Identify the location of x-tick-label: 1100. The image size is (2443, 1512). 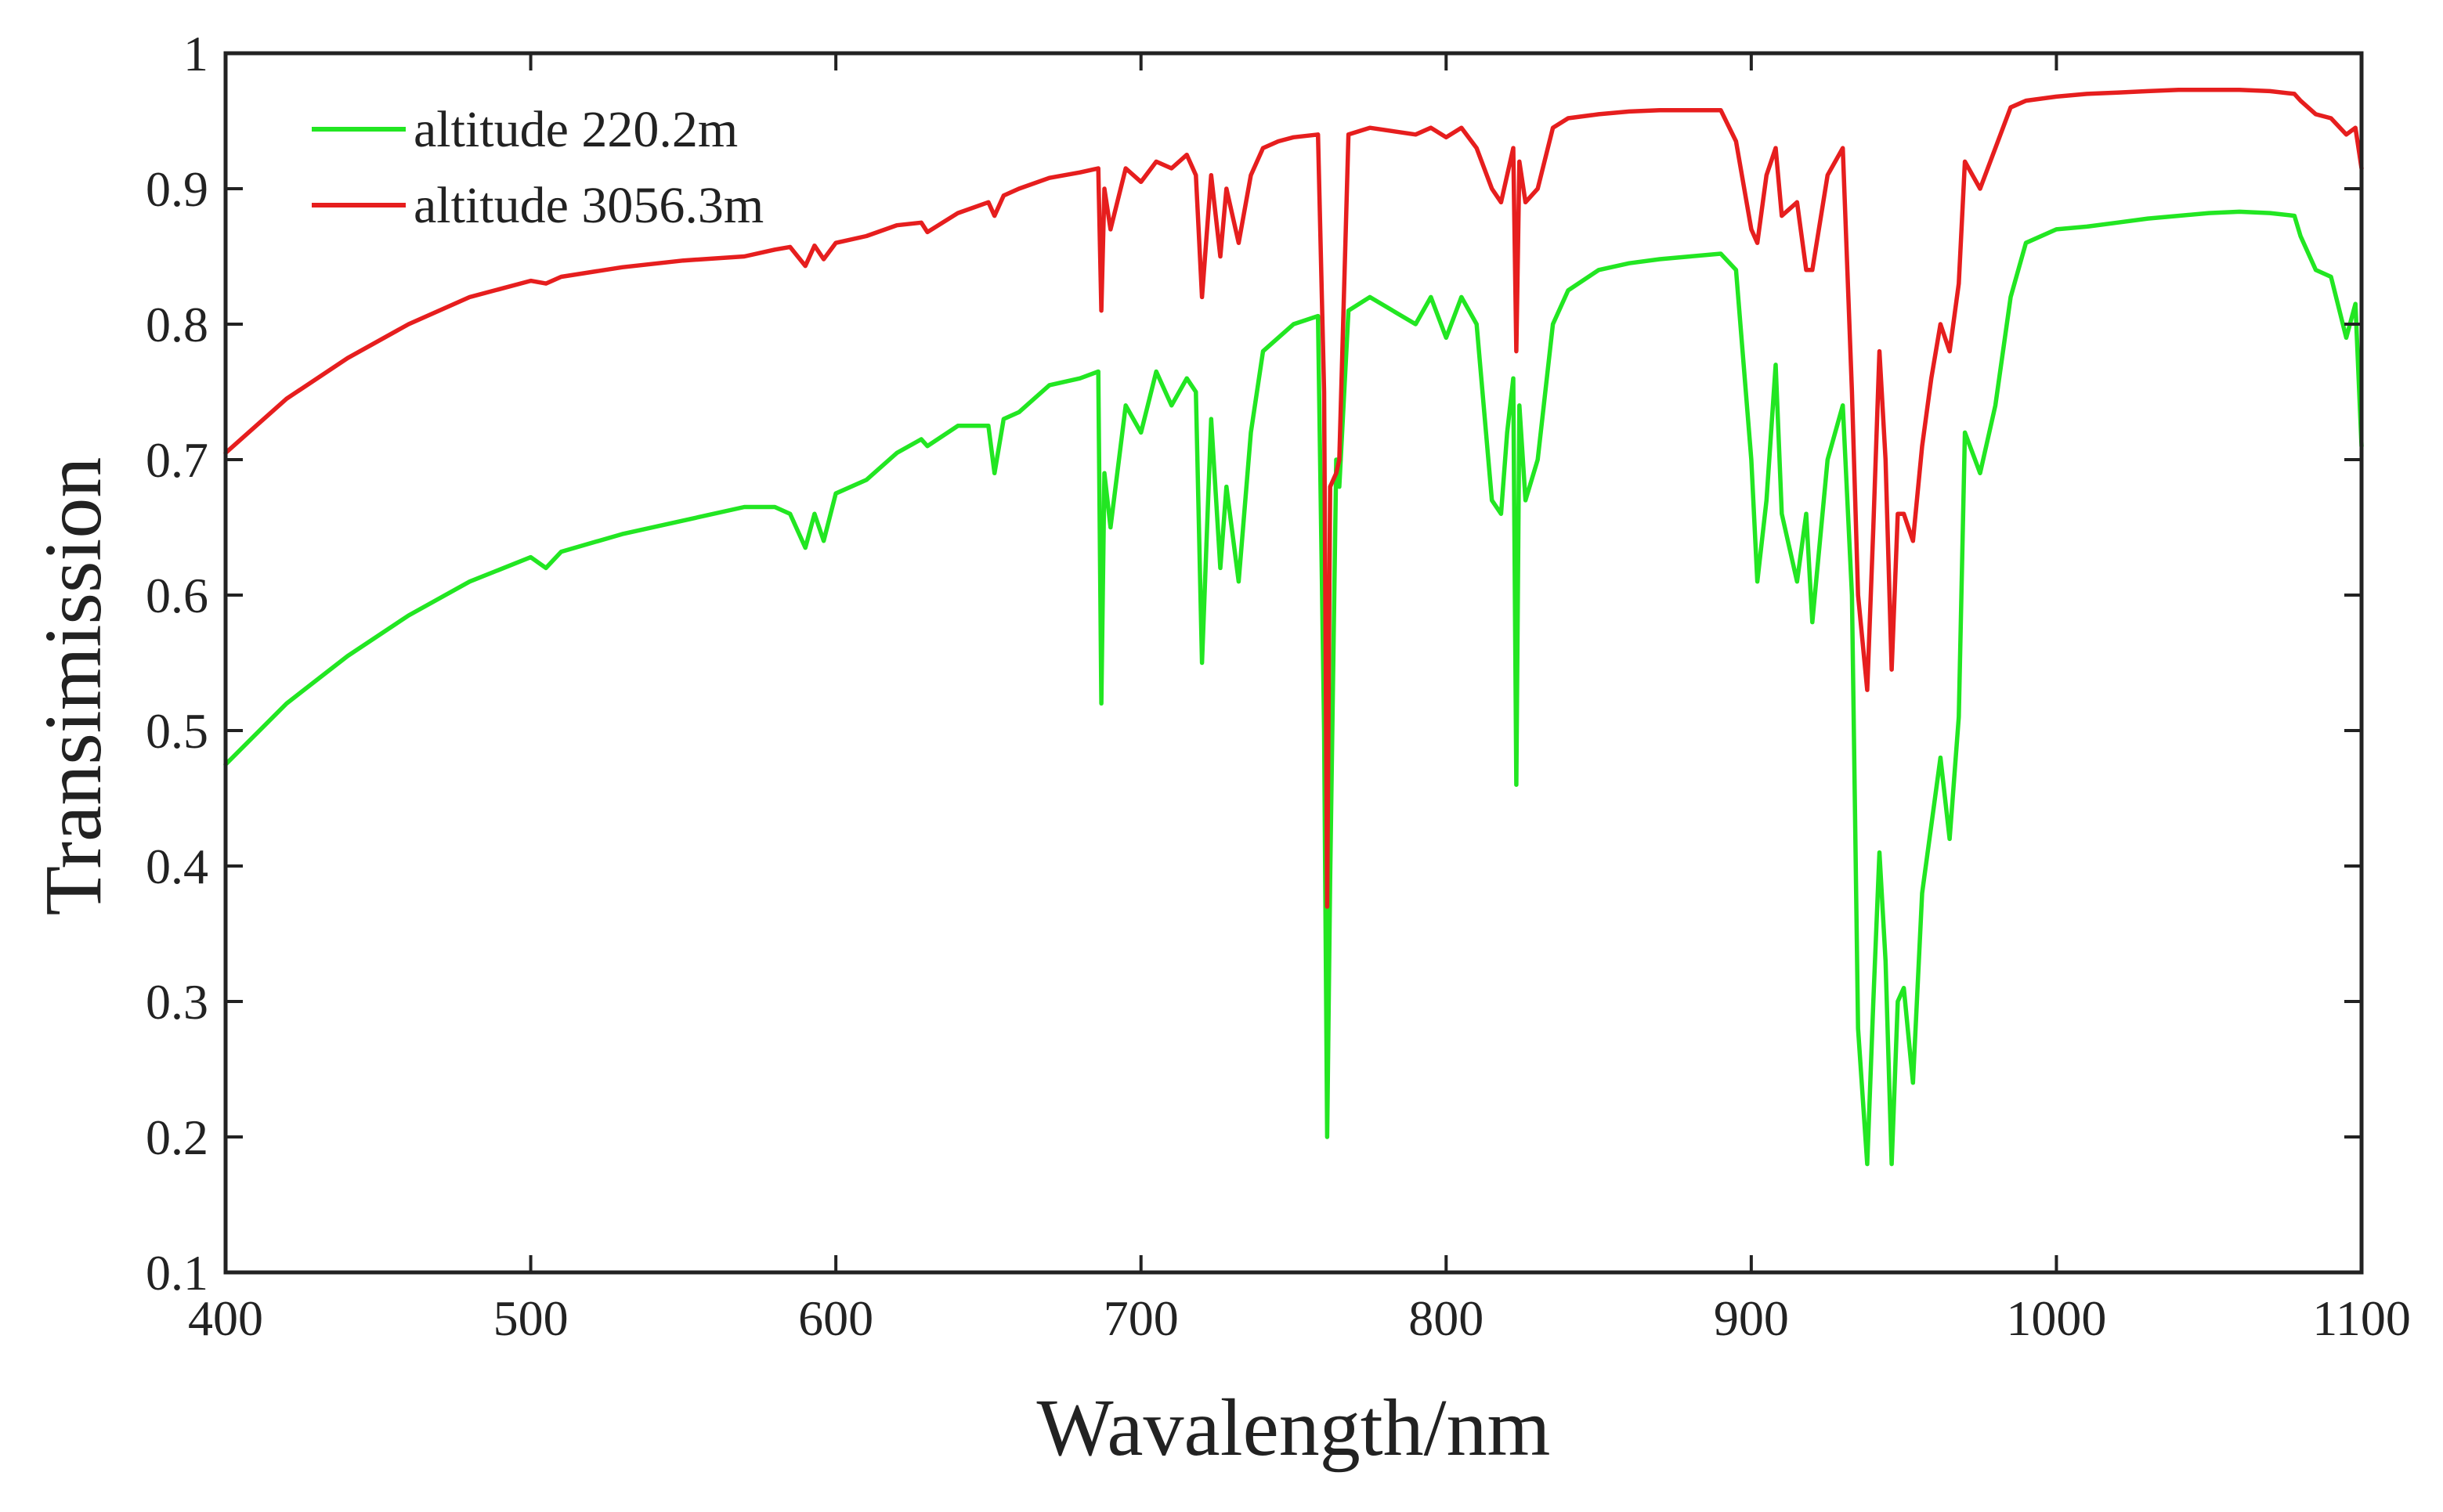
(2361, 1318).